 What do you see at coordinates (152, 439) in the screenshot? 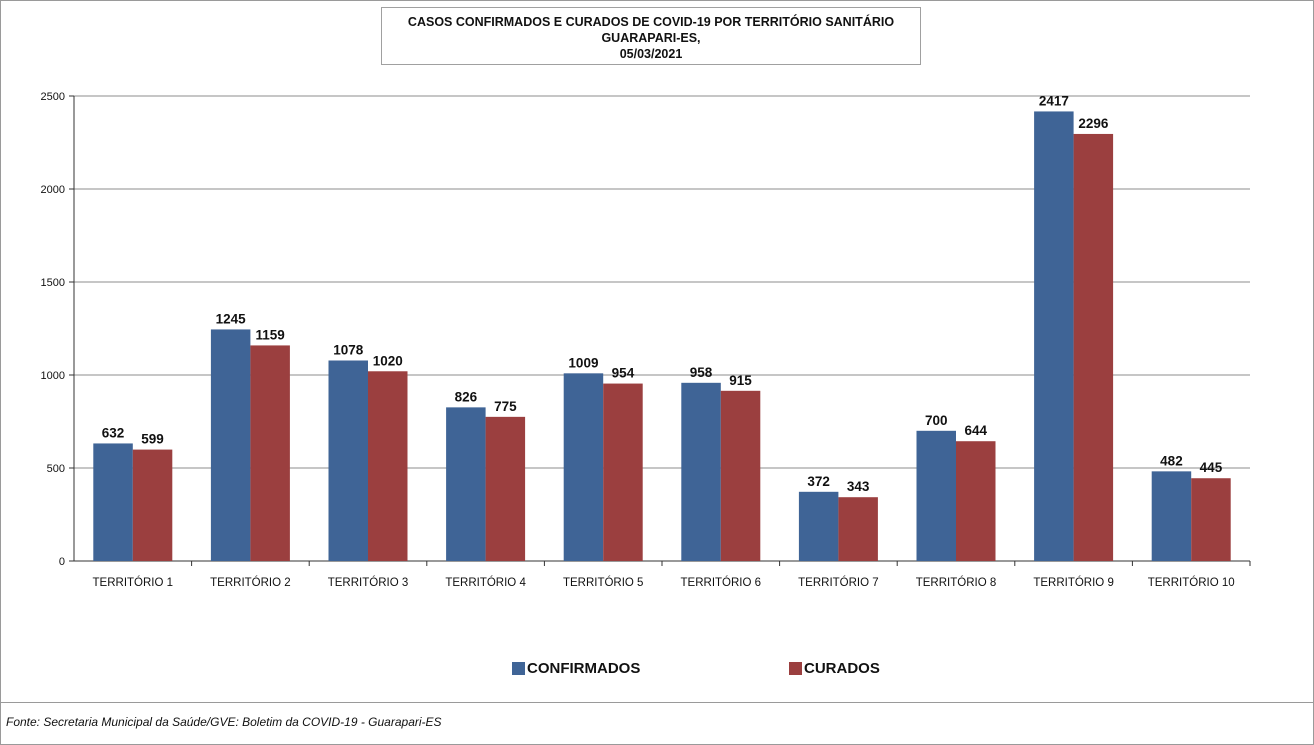
I see `data-label: 599` at bounding box center [152, 439].